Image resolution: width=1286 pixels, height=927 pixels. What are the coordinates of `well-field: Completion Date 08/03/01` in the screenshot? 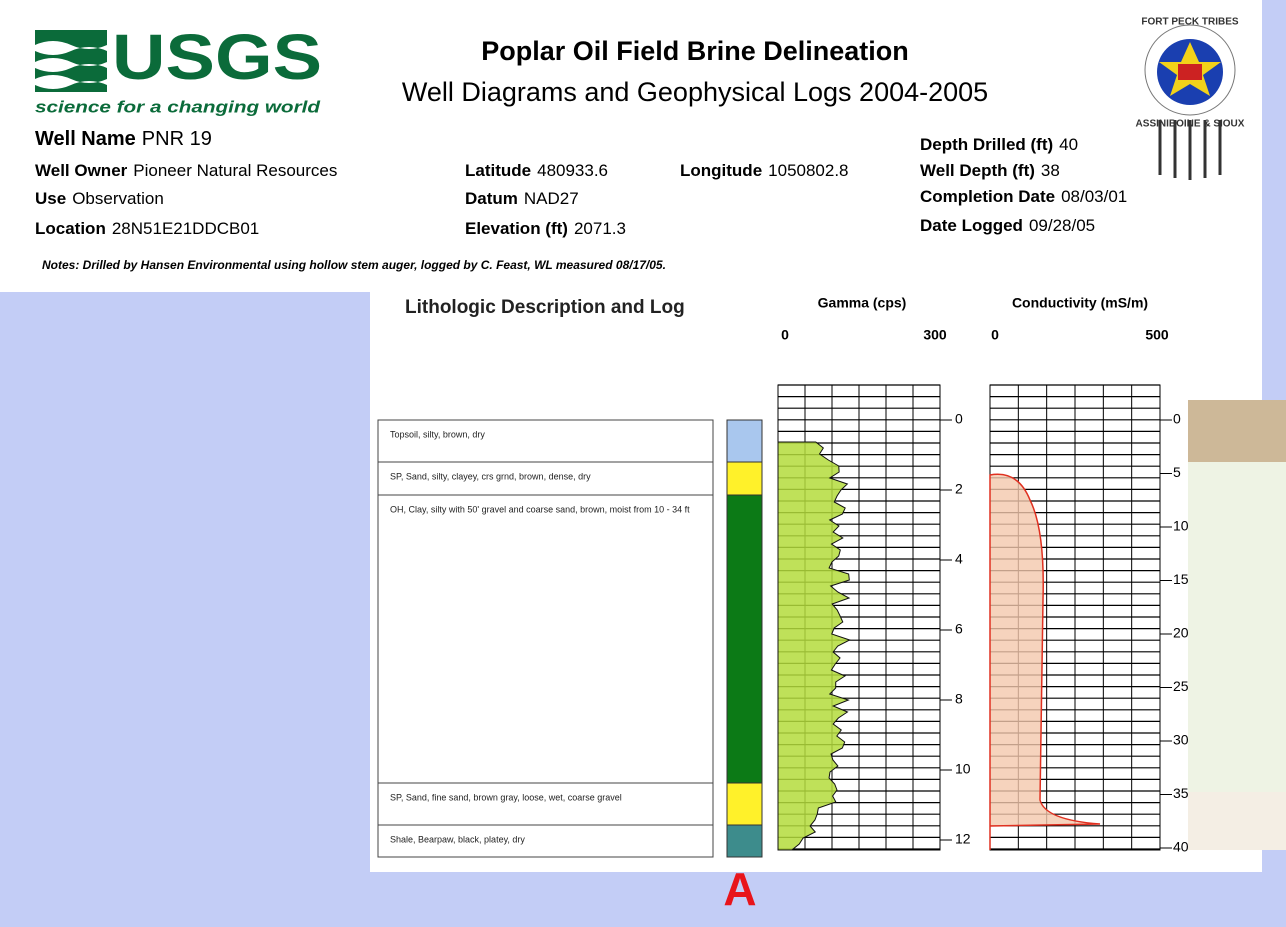 It's located at (1023, 196).